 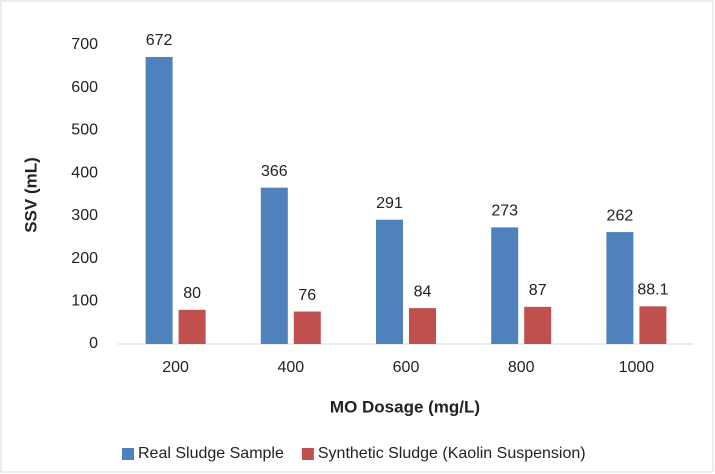 I want to click on y-tick-label: 600, so click(x=84, y=87).